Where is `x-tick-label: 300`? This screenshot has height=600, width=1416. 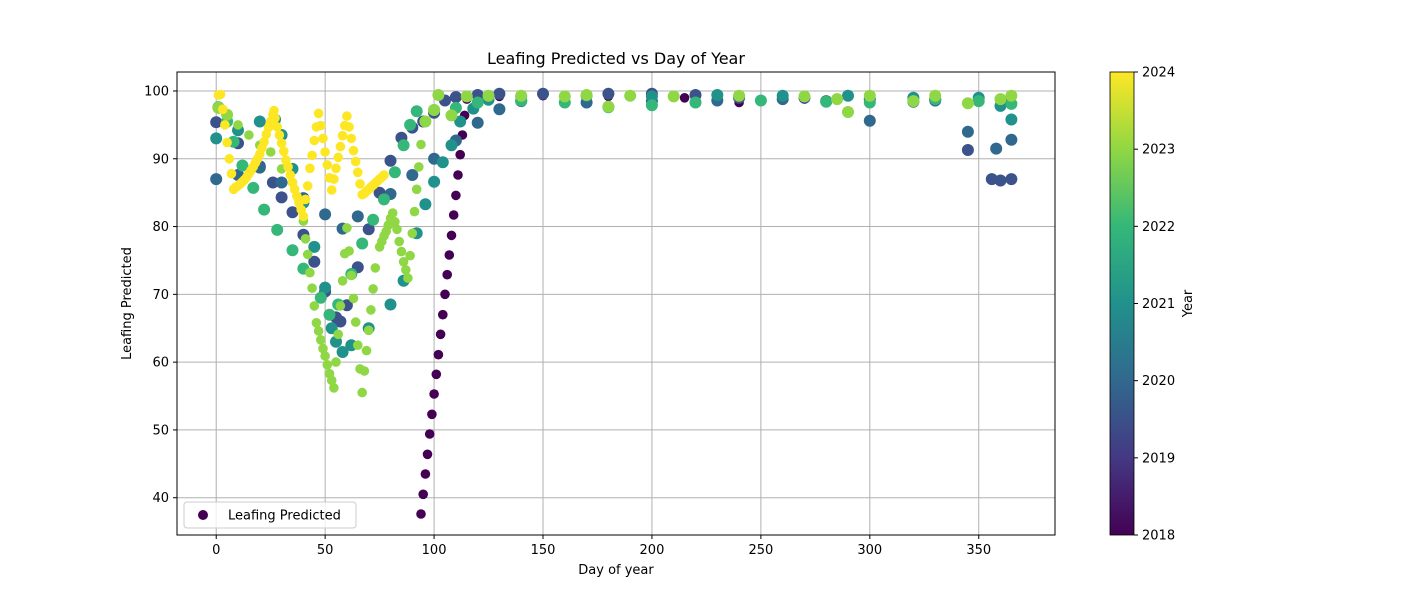
x-tick-label: 300 is located at coordinates (869, 550).